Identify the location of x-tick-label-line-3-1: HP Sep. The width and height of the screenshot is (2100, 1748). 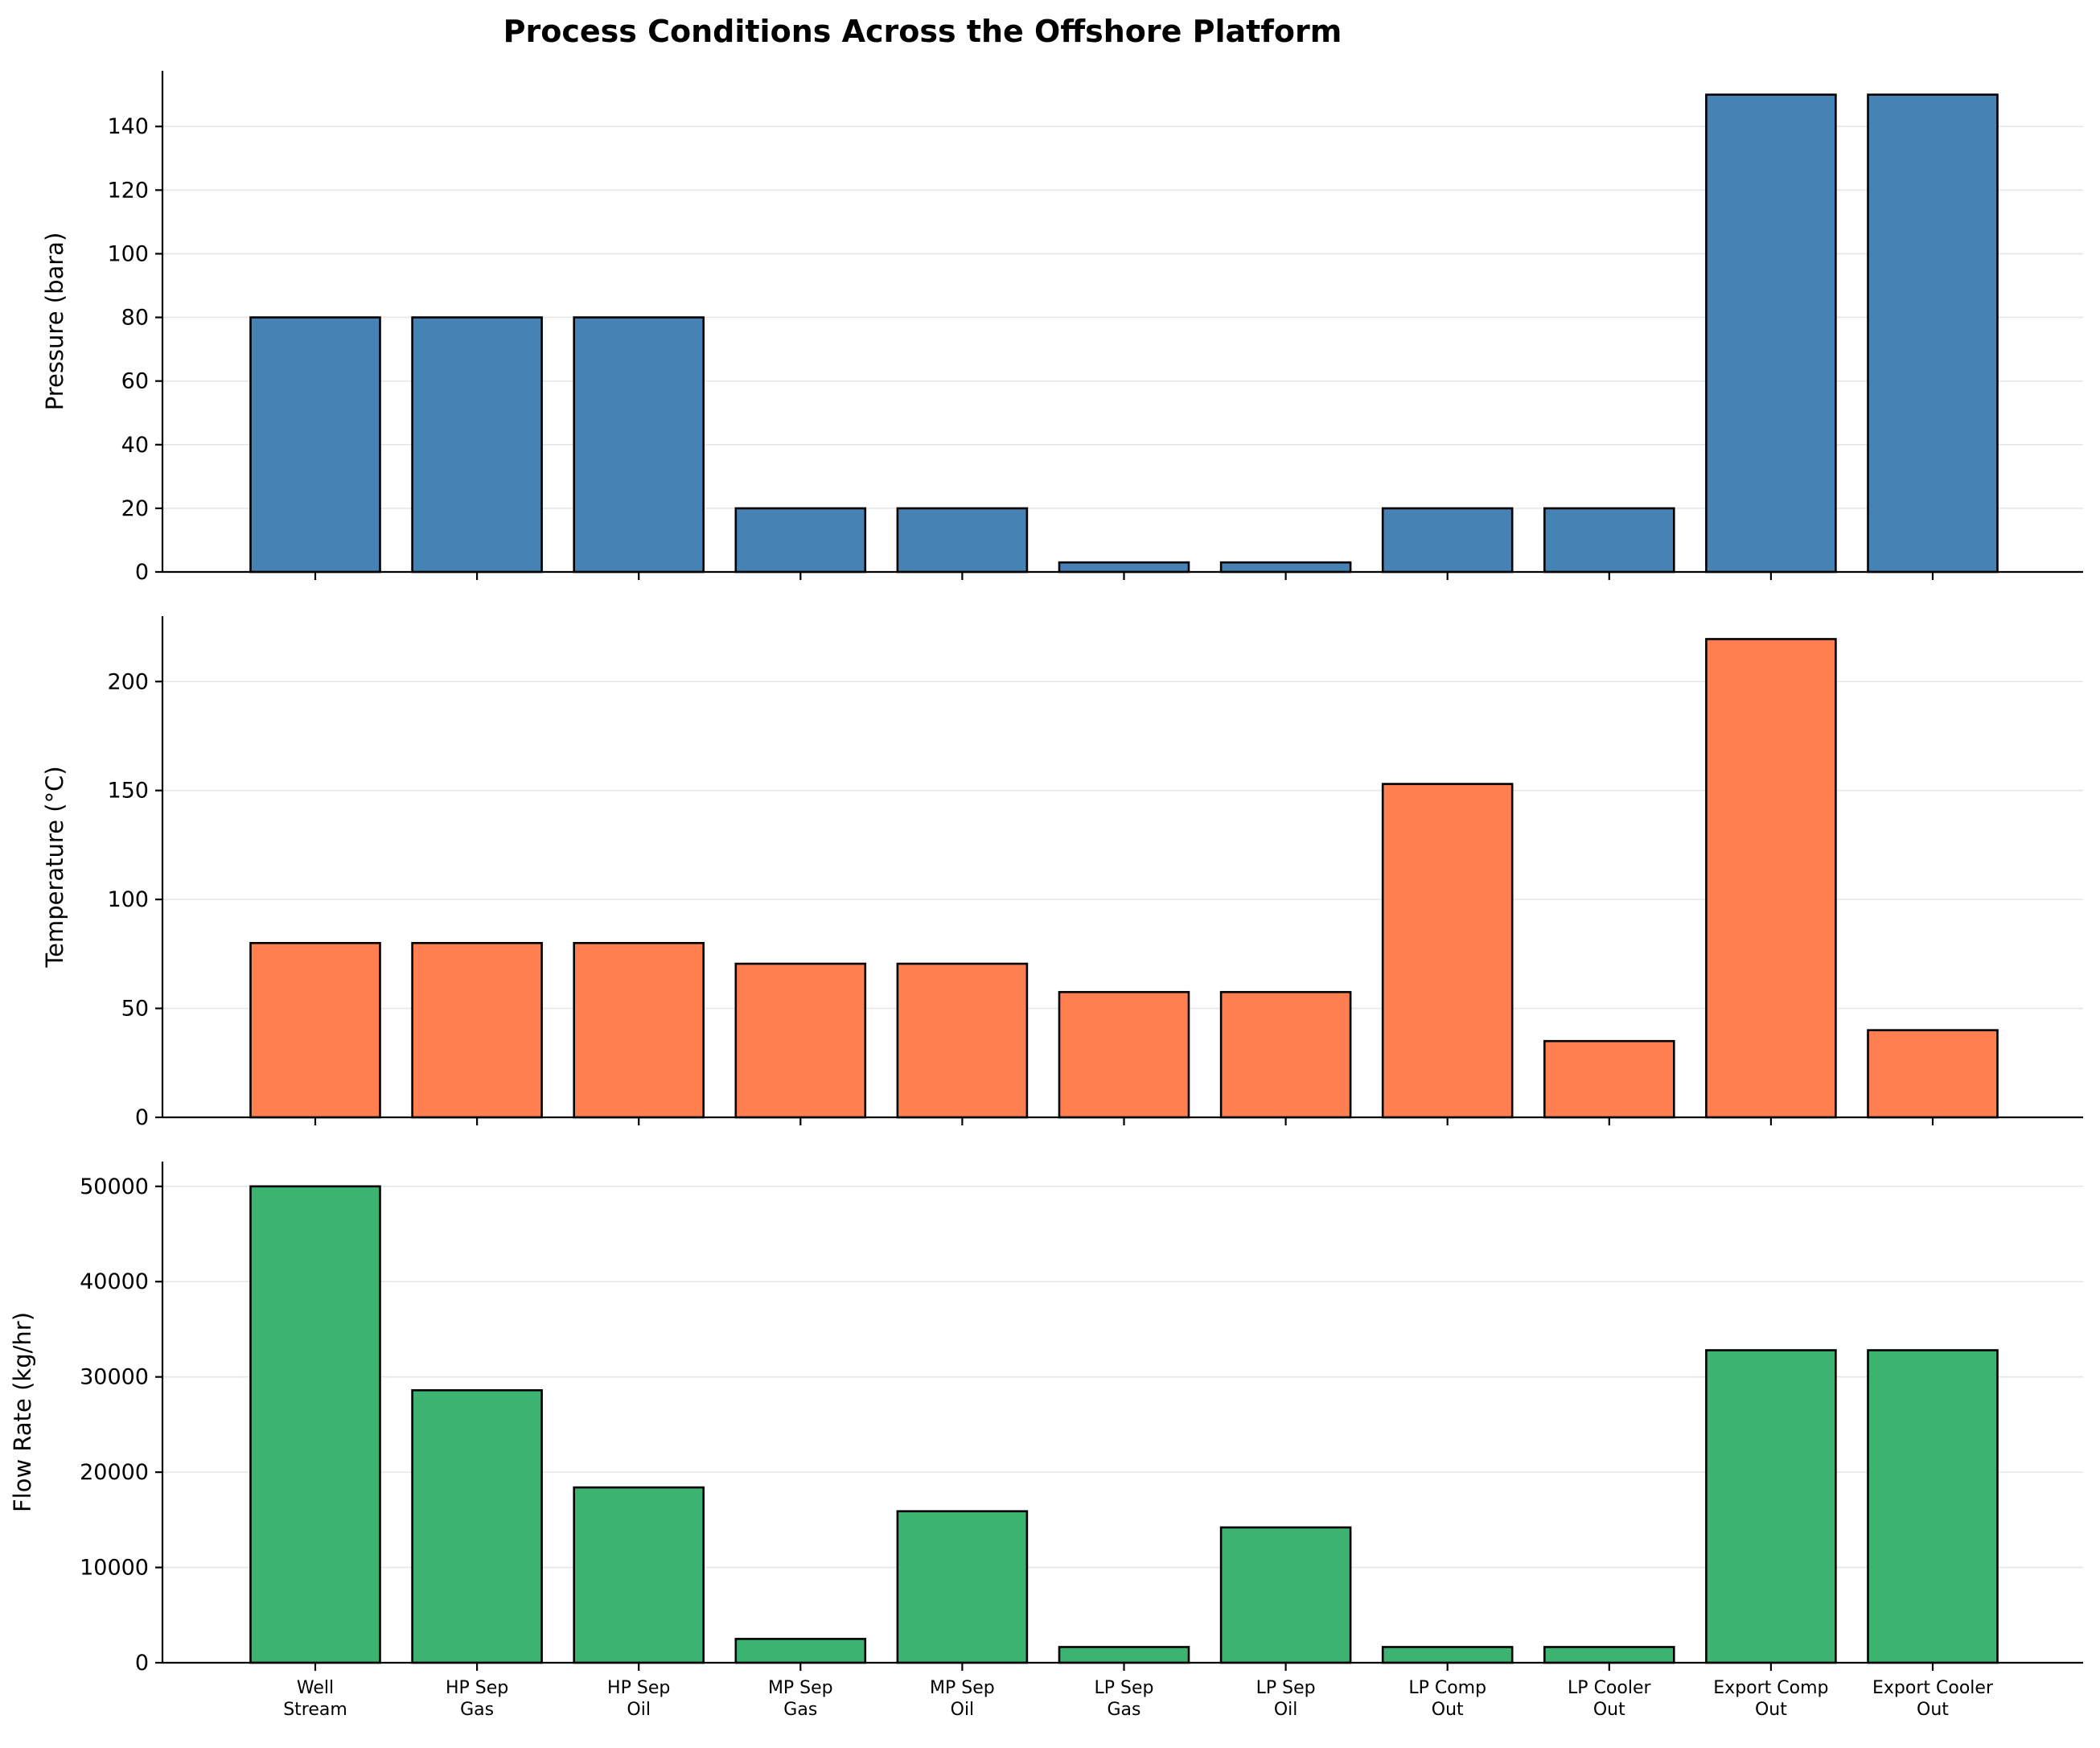
(638, 1688).